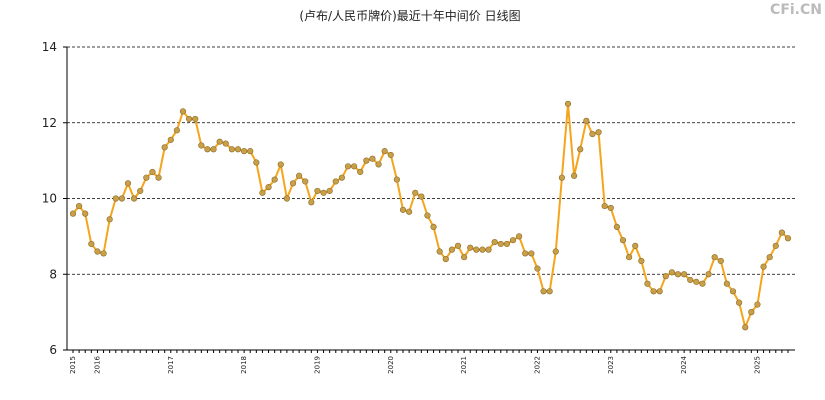 This screenshot has width=825, height=400. I want to click on x-tick-label: 2017, so click(171, 365).